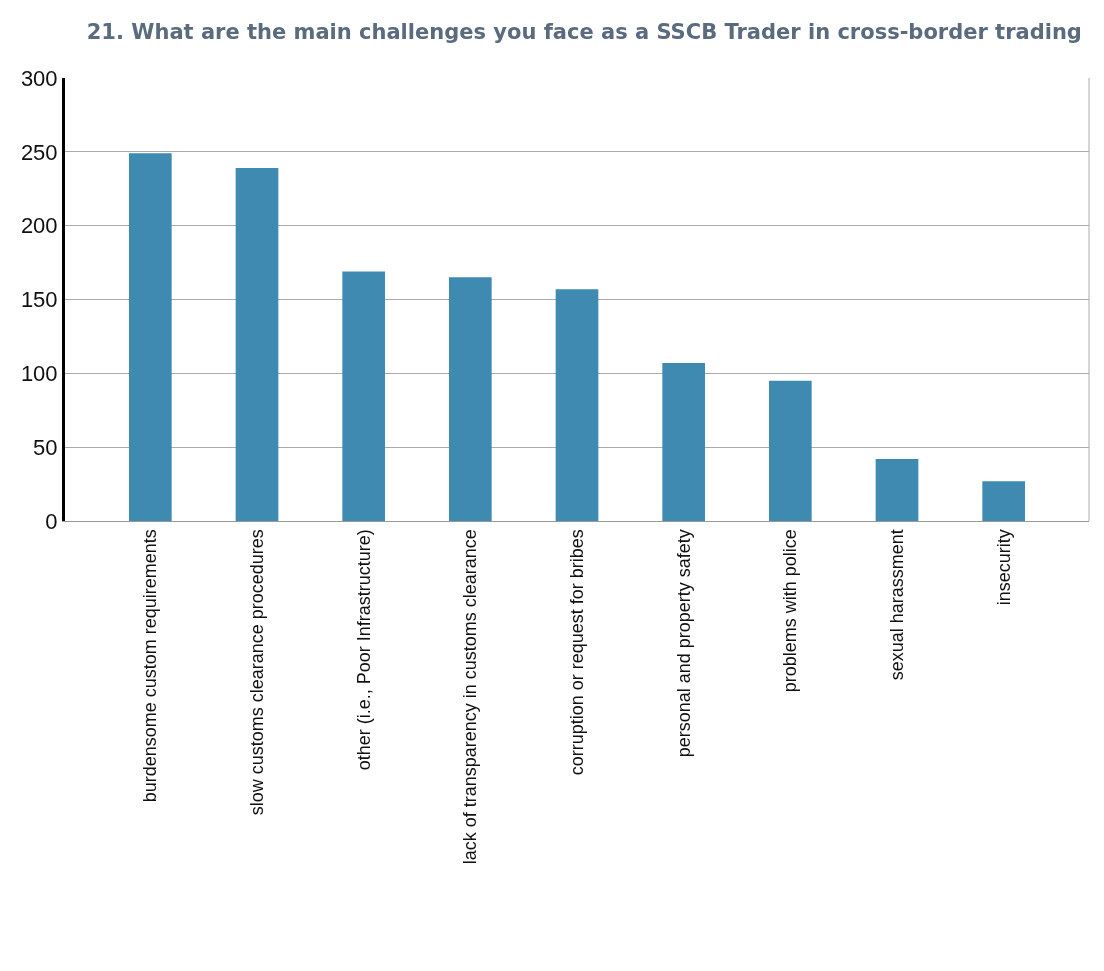  What do you see at coordinates (576, 652) in the screenshot?
I see `x-tick-label: corruption or request for bribes` at bounding box center [576, 652].